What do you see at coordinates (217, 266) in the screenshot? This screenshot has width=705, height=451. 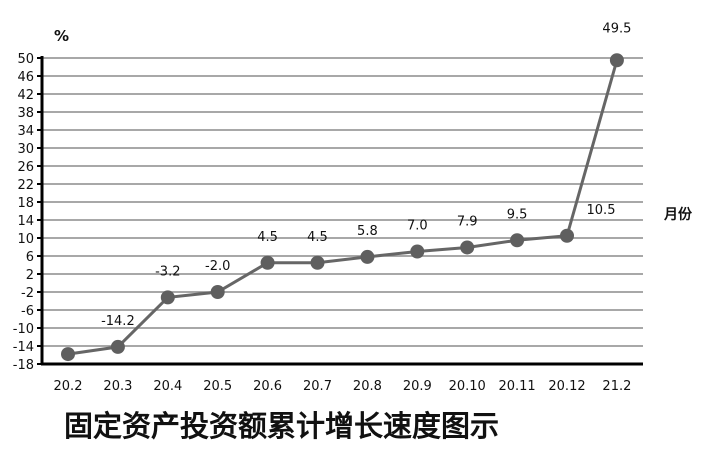 I see `data-label: -2.0` at bounding box center [217, 266].